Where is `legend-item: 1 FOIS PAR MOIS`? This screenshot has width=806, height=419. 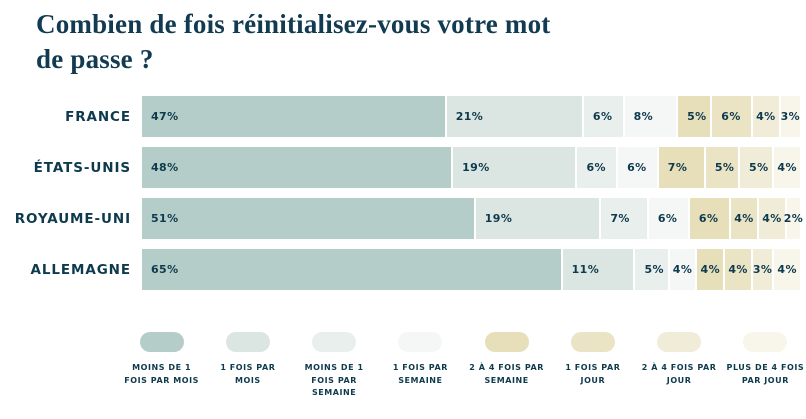 legend-item: 1 FOIS PAR MOIS is located at coordinates (247, 365).